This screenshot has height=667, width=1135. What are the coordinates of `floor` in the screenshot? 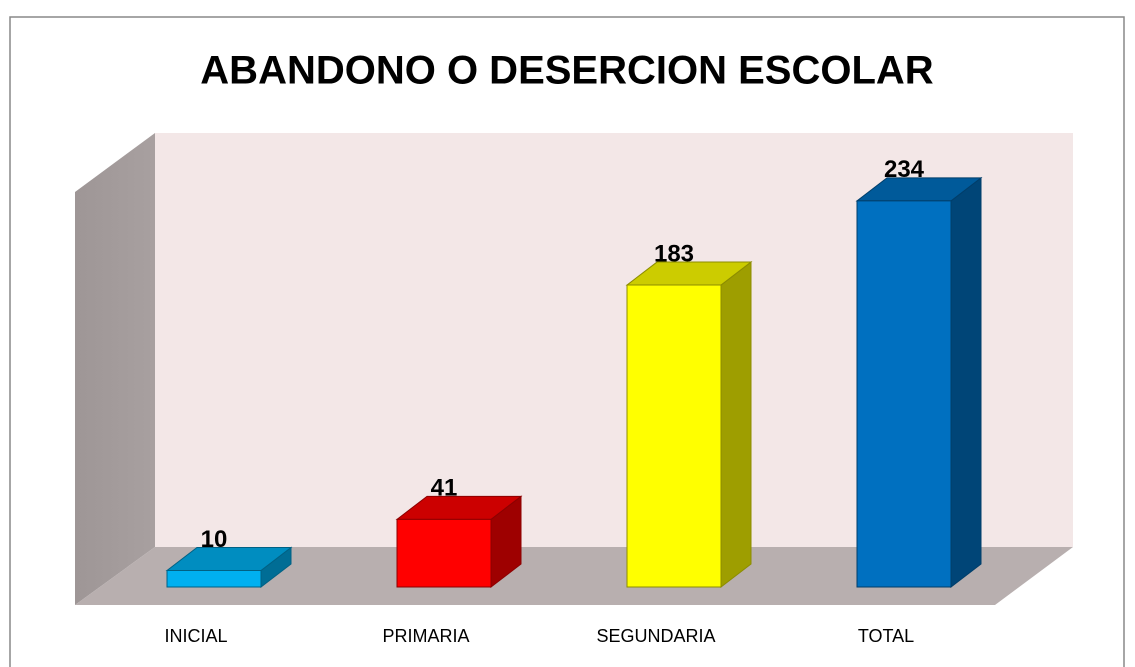 It's located at (574, 576).